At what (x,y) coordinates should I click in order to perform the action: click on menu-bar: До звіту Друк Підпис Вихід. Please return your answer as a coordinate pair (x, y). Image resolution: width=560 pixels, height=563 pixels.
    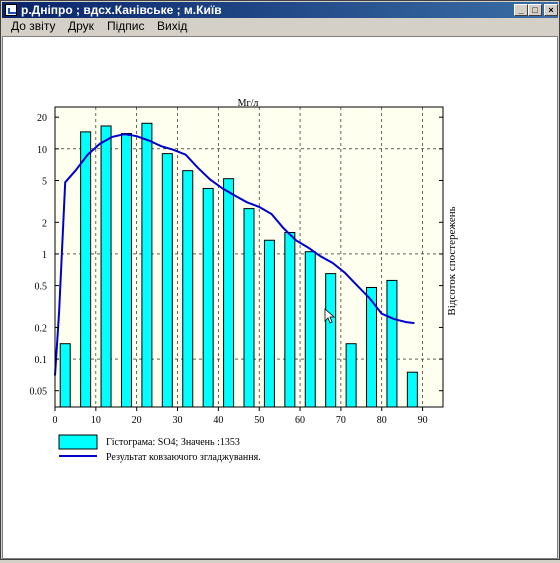
    Looking at the image, I should click on (280, 27).